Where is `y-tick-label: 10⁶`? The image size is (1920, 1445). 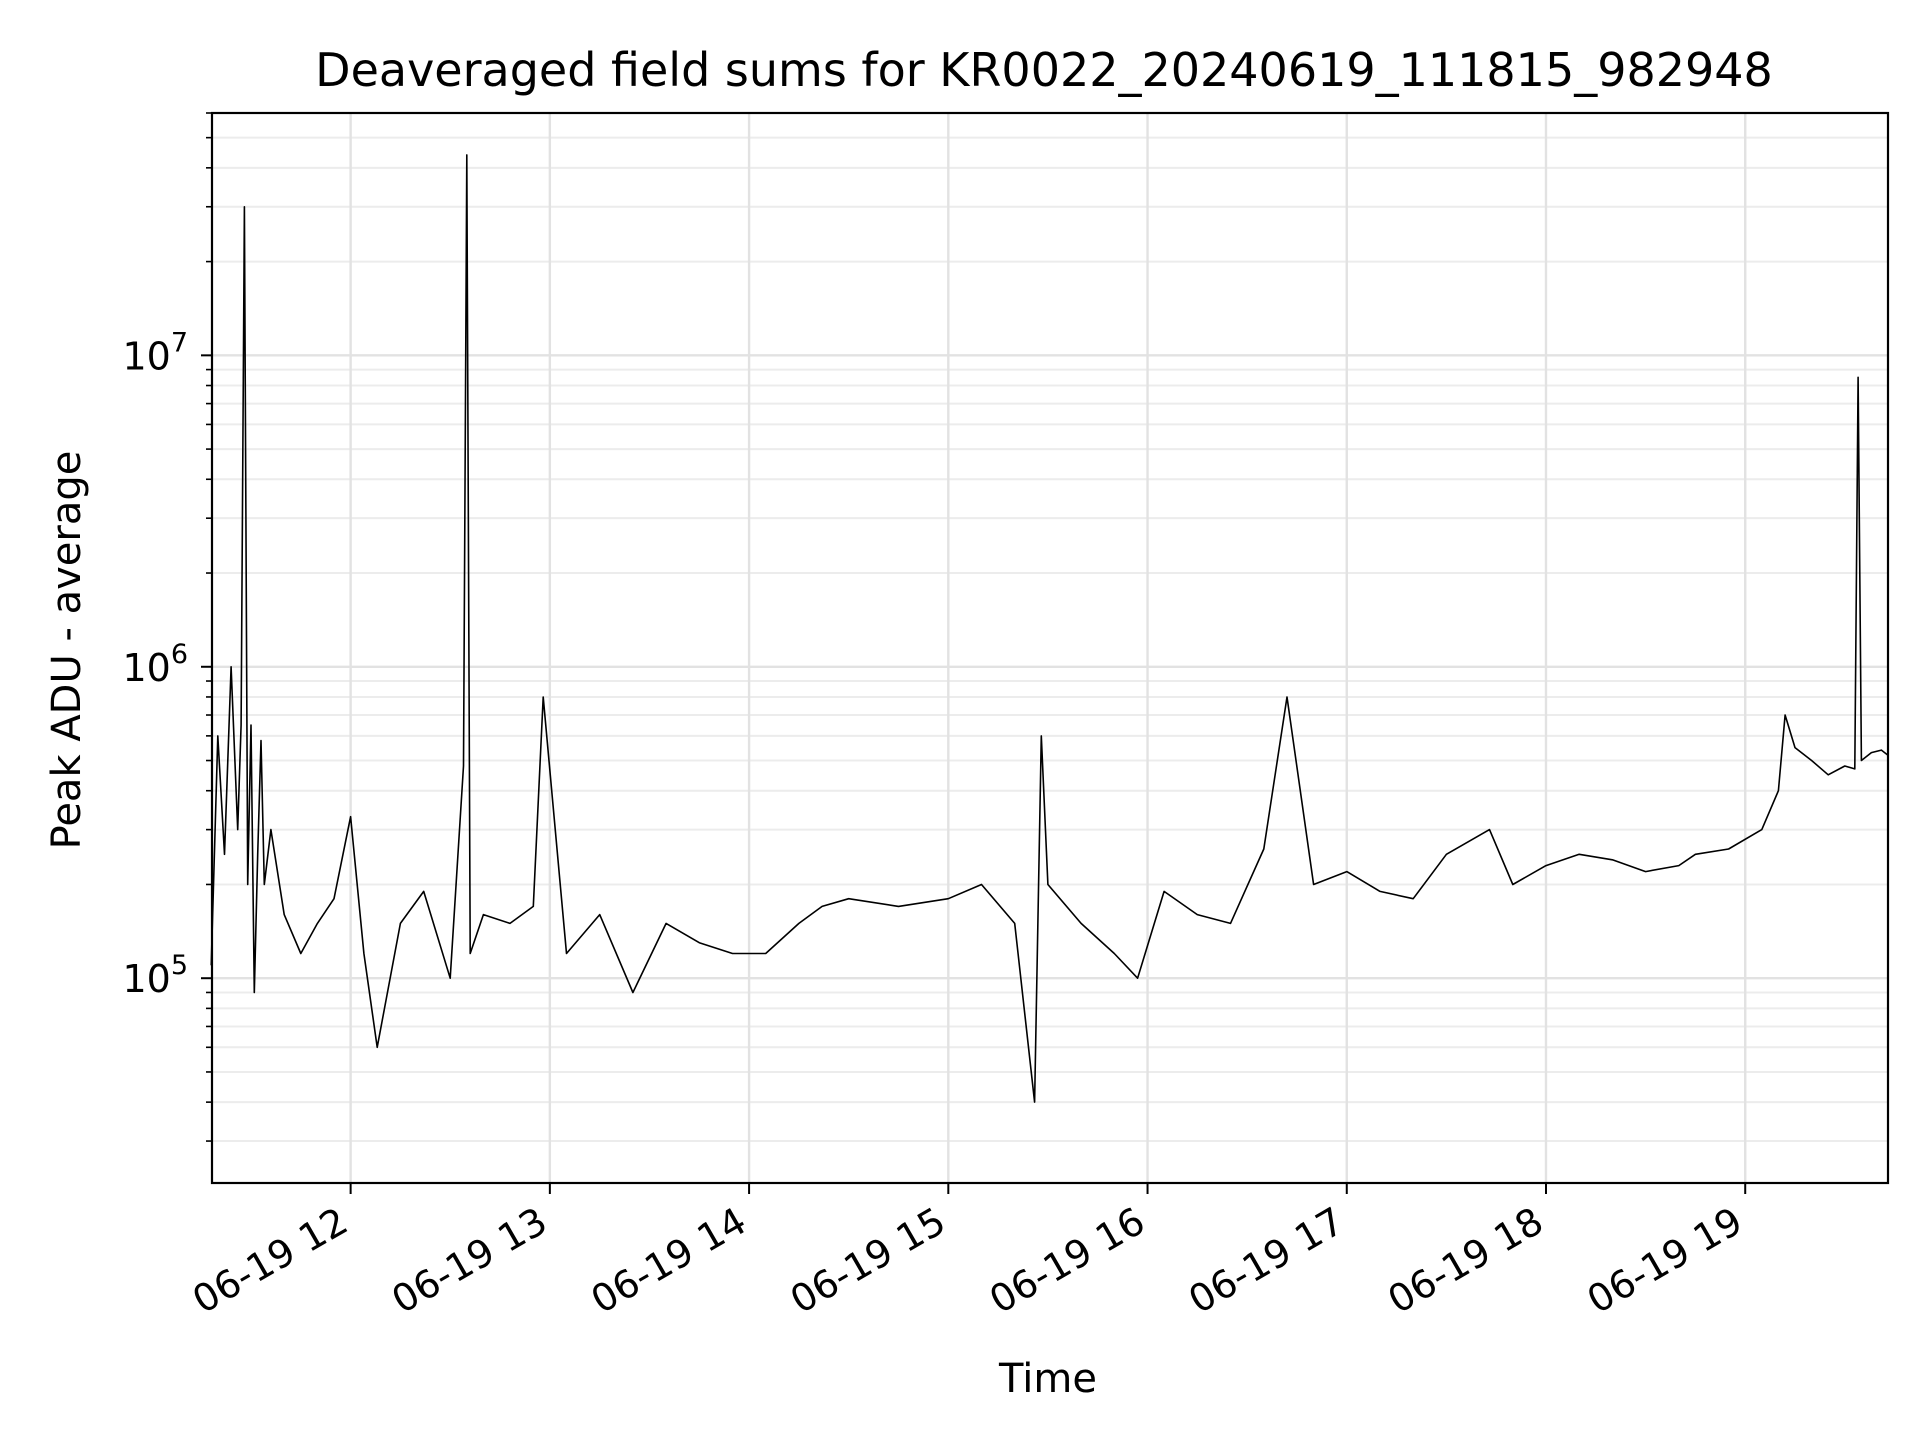 y-tick-label: 10⁶ is located at coordinates (155, 664).